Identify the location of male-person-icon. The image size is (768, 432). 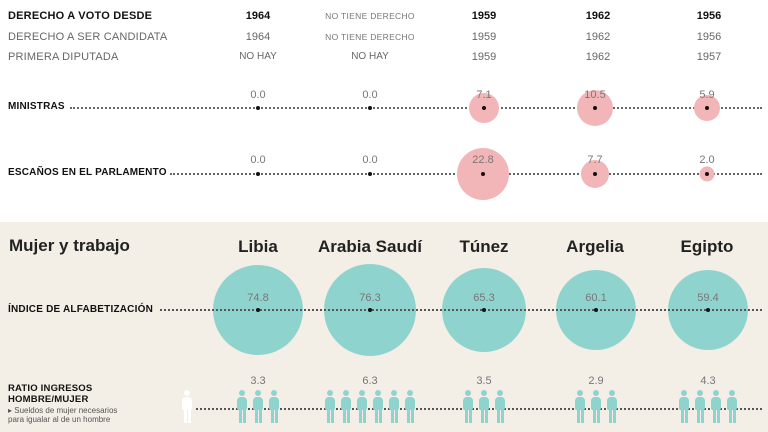
(187, 407).